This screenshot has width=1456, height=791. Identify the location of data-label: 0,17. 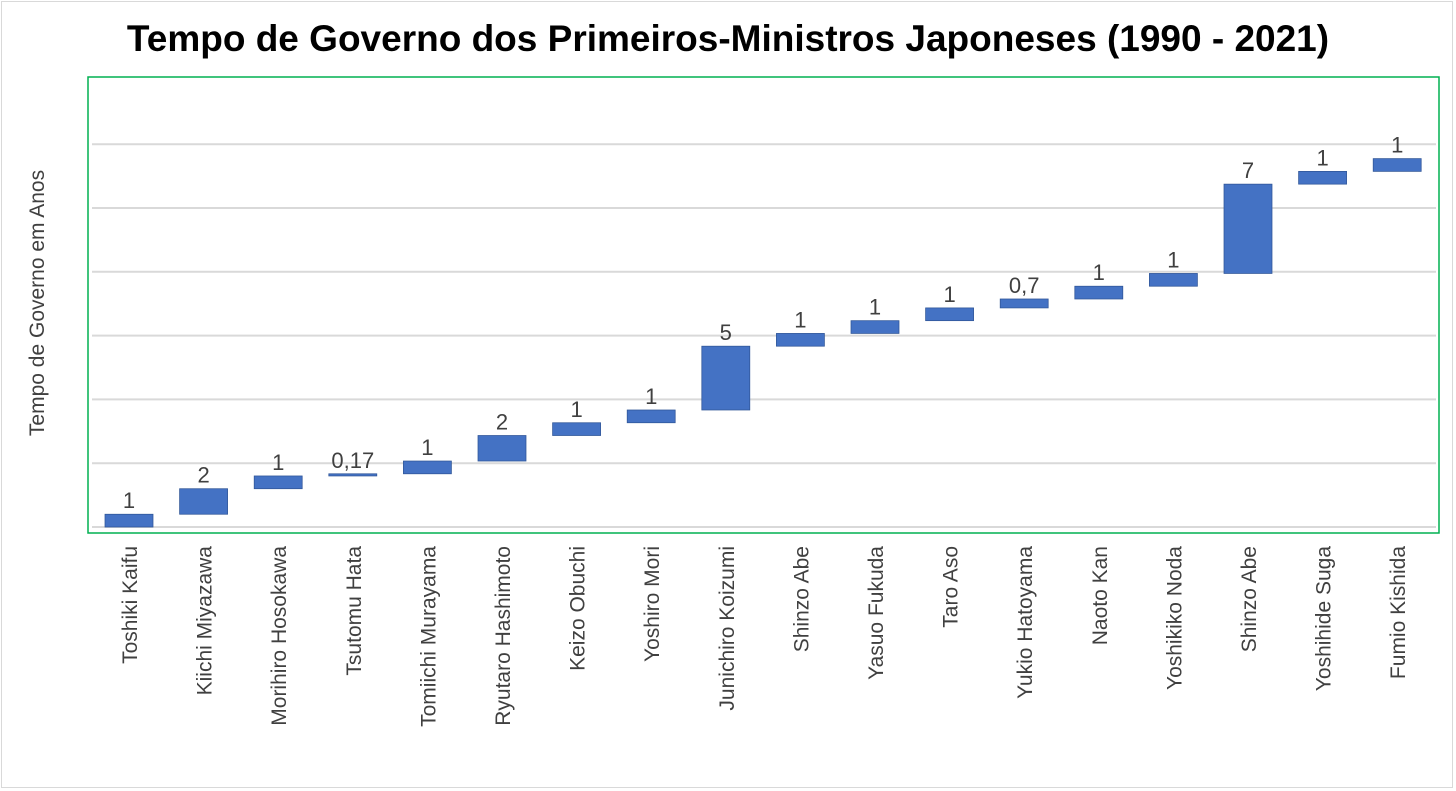
(352, 460).